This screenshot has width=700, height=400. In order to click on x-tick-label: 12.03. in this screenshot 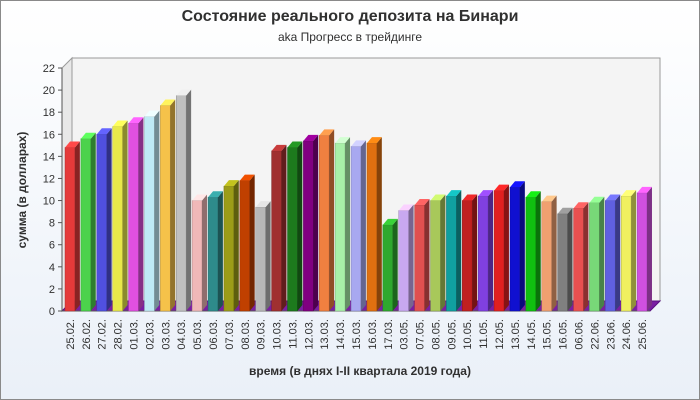, I will do `click(309, 334)`.